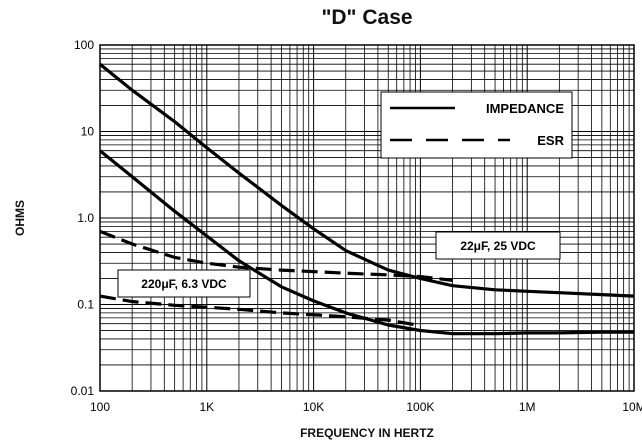  Describe the element at coordinates (420, 407) in the screenshot. I see `x-tick-label: 100K` at that location.